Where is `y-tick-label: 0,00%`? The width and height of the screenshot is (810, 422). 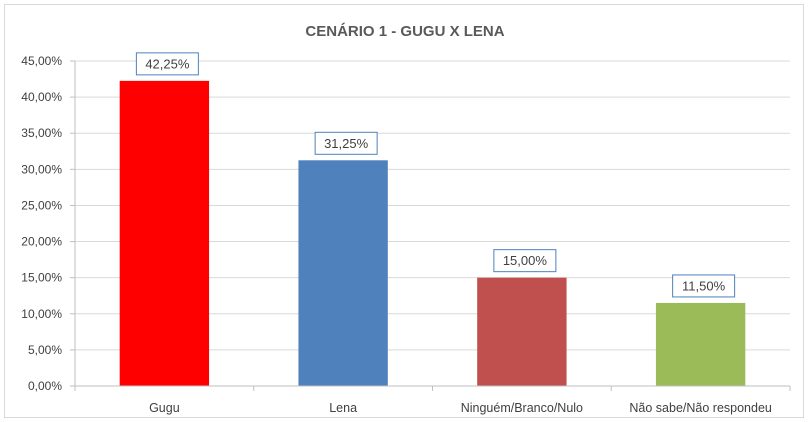
y-tick-label: 0,00% is located at coordinates (45, 386).